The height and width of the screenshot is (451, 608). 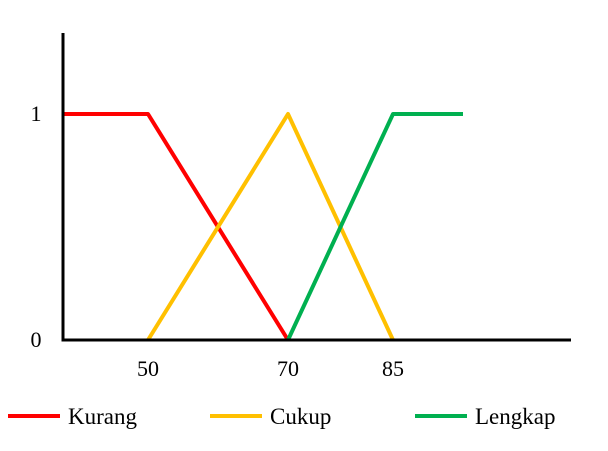 What do you see at coordinates (374, 226) in the screenshot?
I see `series-line-lengkap` at bounding box center [374, 226].